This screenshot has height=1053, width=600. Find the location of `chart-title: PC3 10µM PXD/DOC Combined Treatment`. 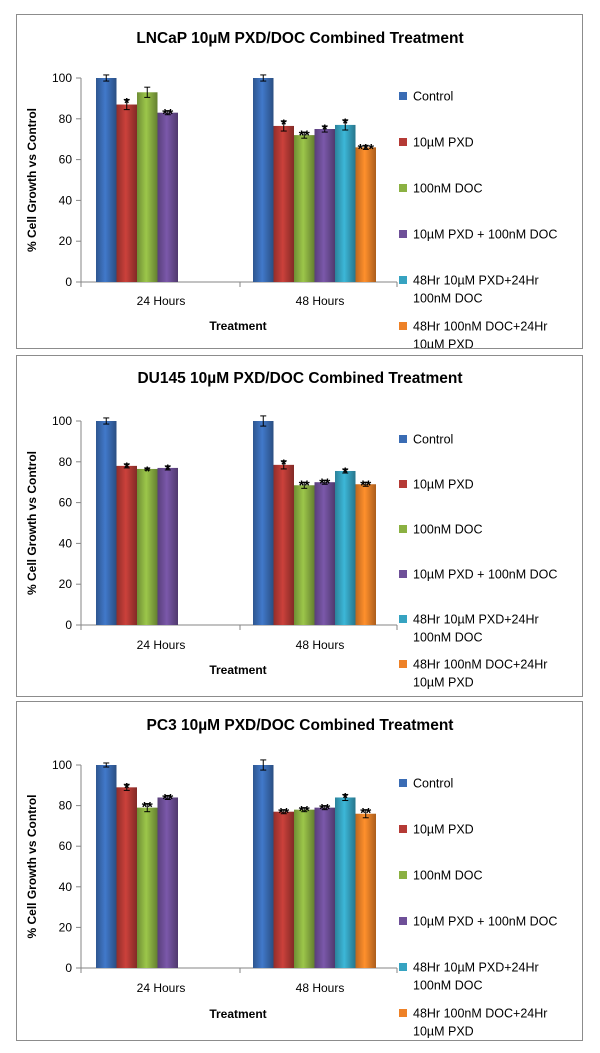

chart-title: PC3 10µM PXD/DOC Combined Treatment is located at coordinates (300, 725).